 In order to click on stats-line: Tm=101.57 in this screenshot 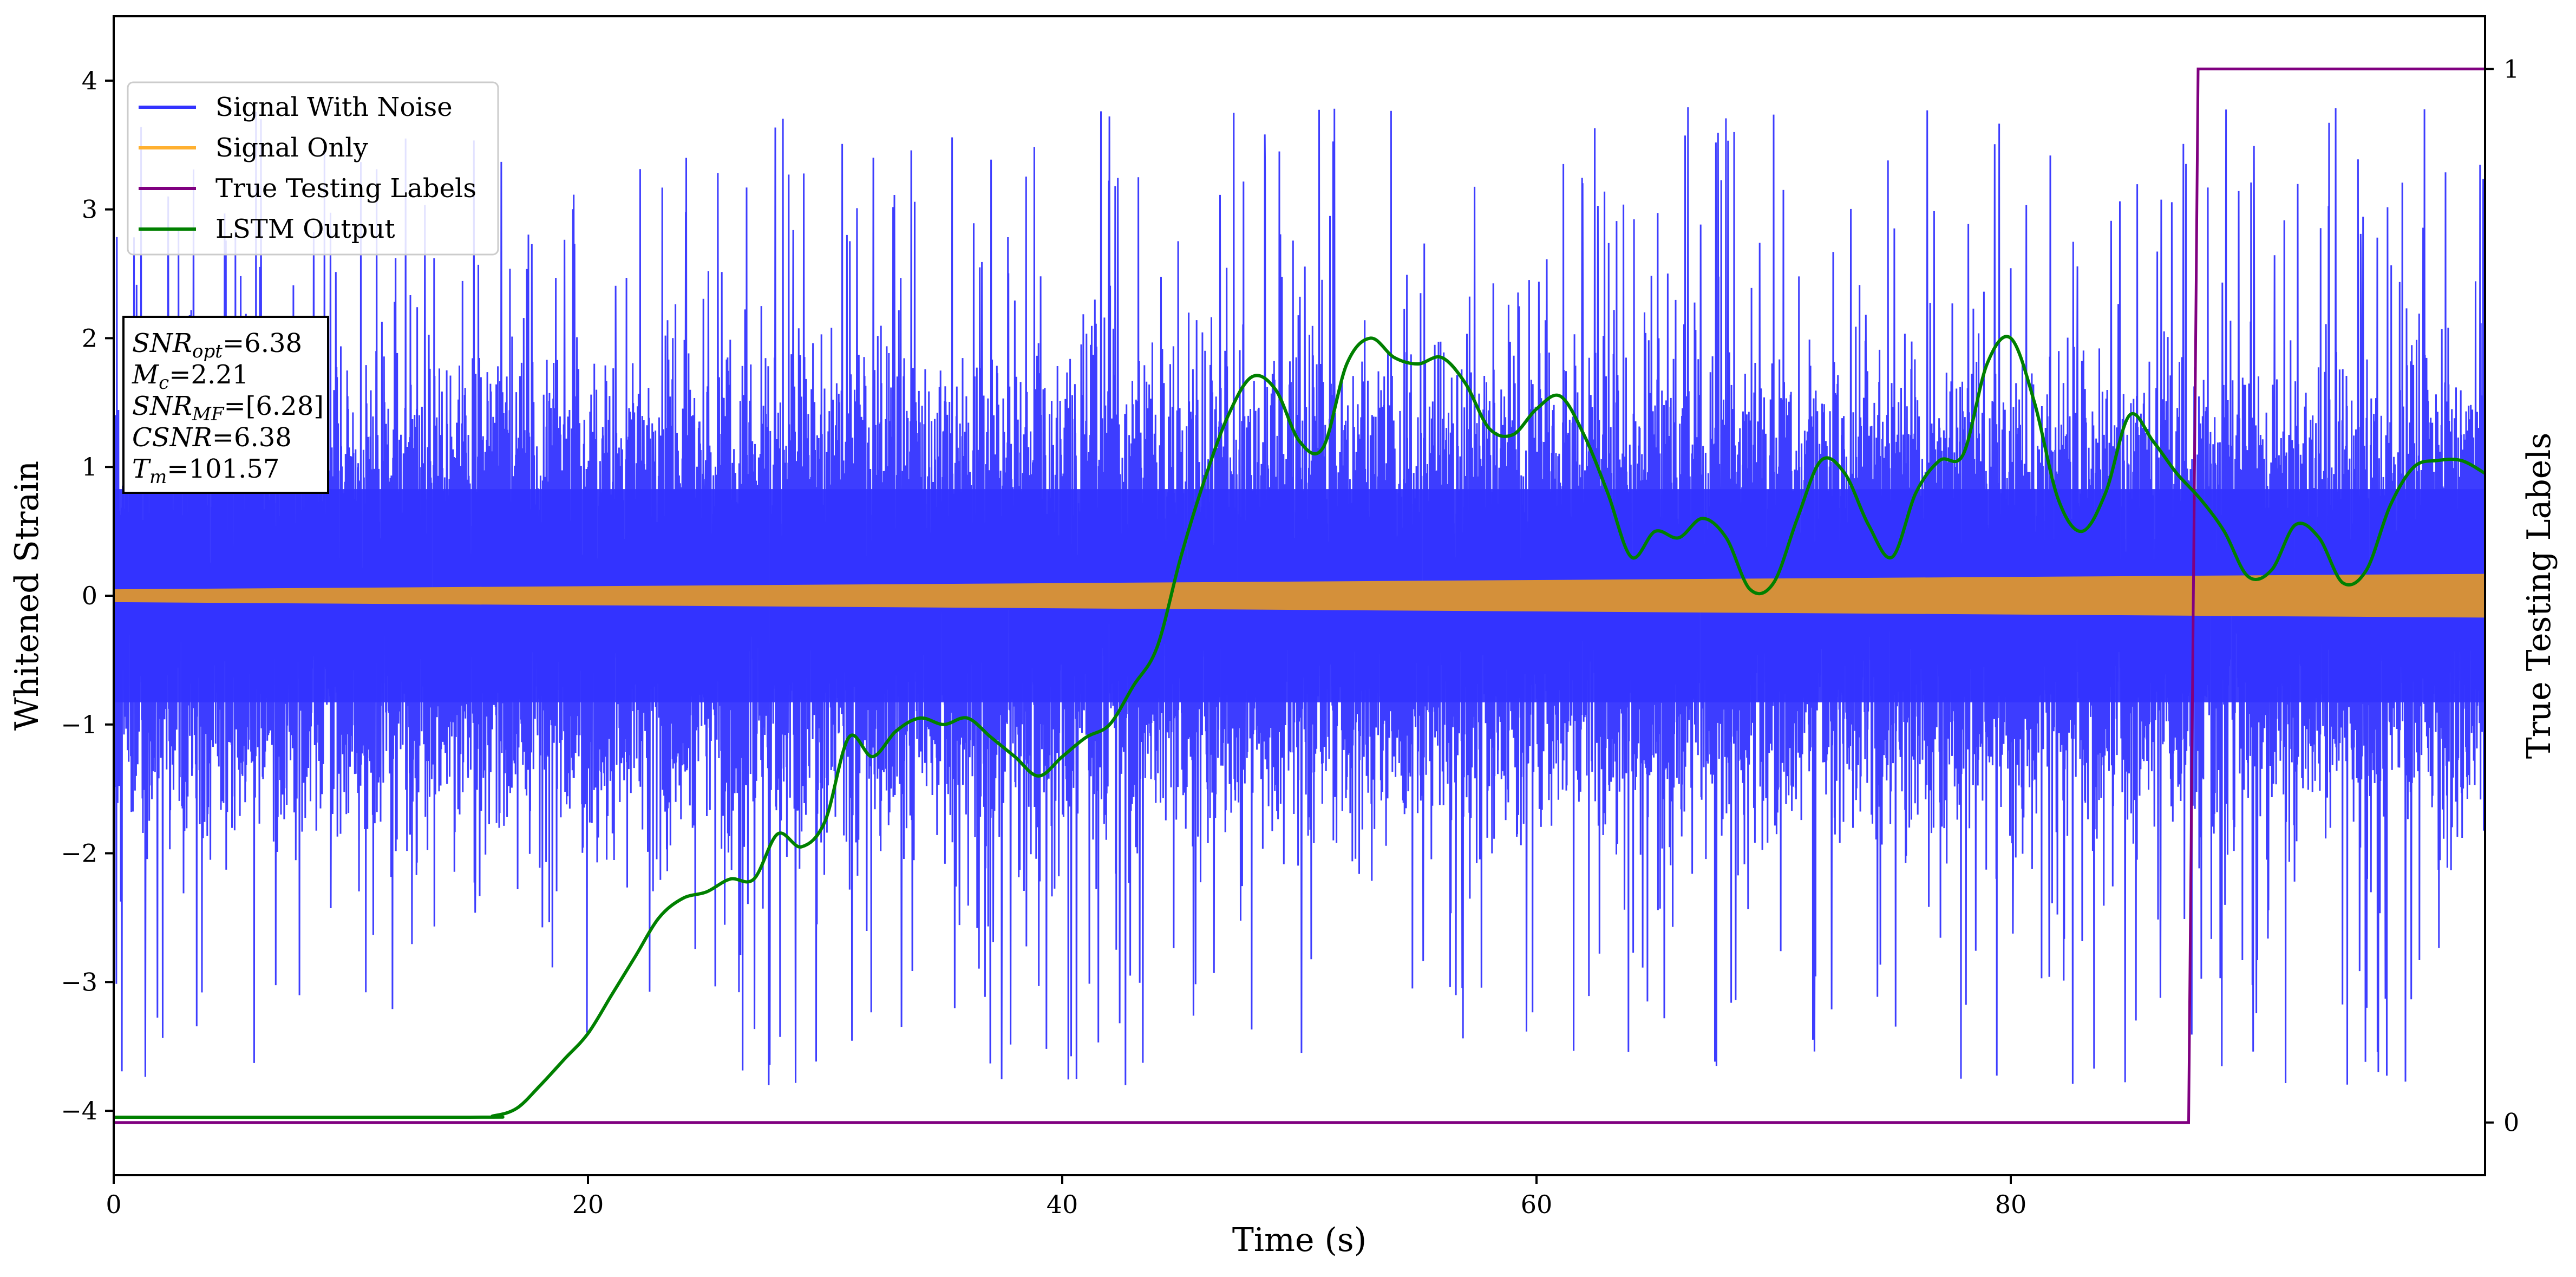, I will do `click(206, 471)`.